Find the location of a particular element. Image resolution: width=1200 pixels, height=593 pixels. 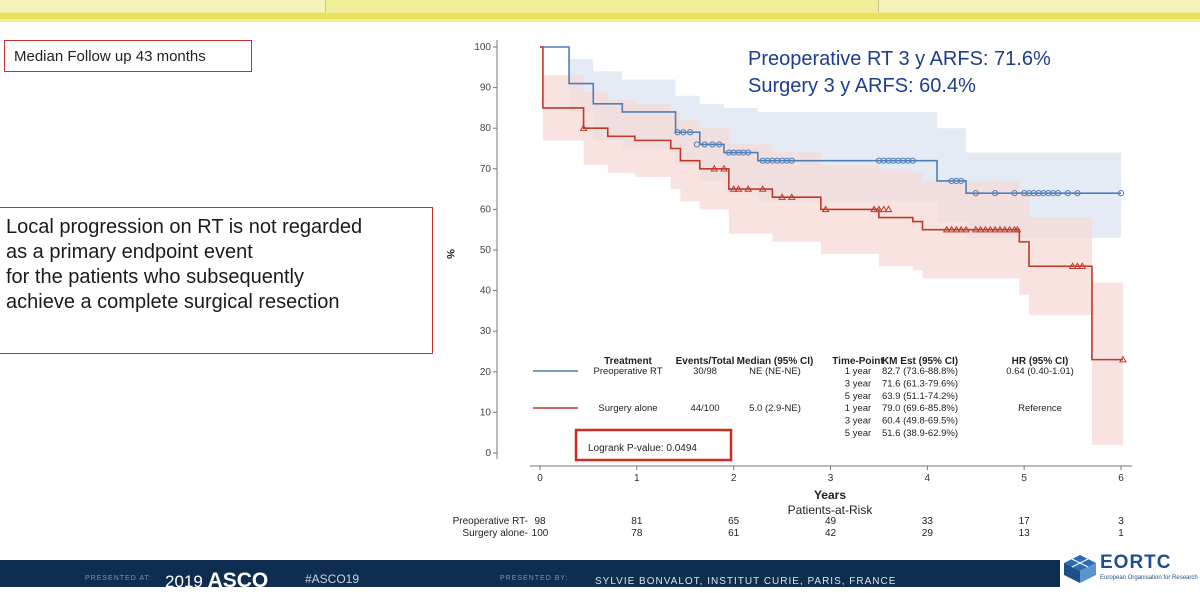

legend-header: Events/Total is located at coordinates (705, 361).